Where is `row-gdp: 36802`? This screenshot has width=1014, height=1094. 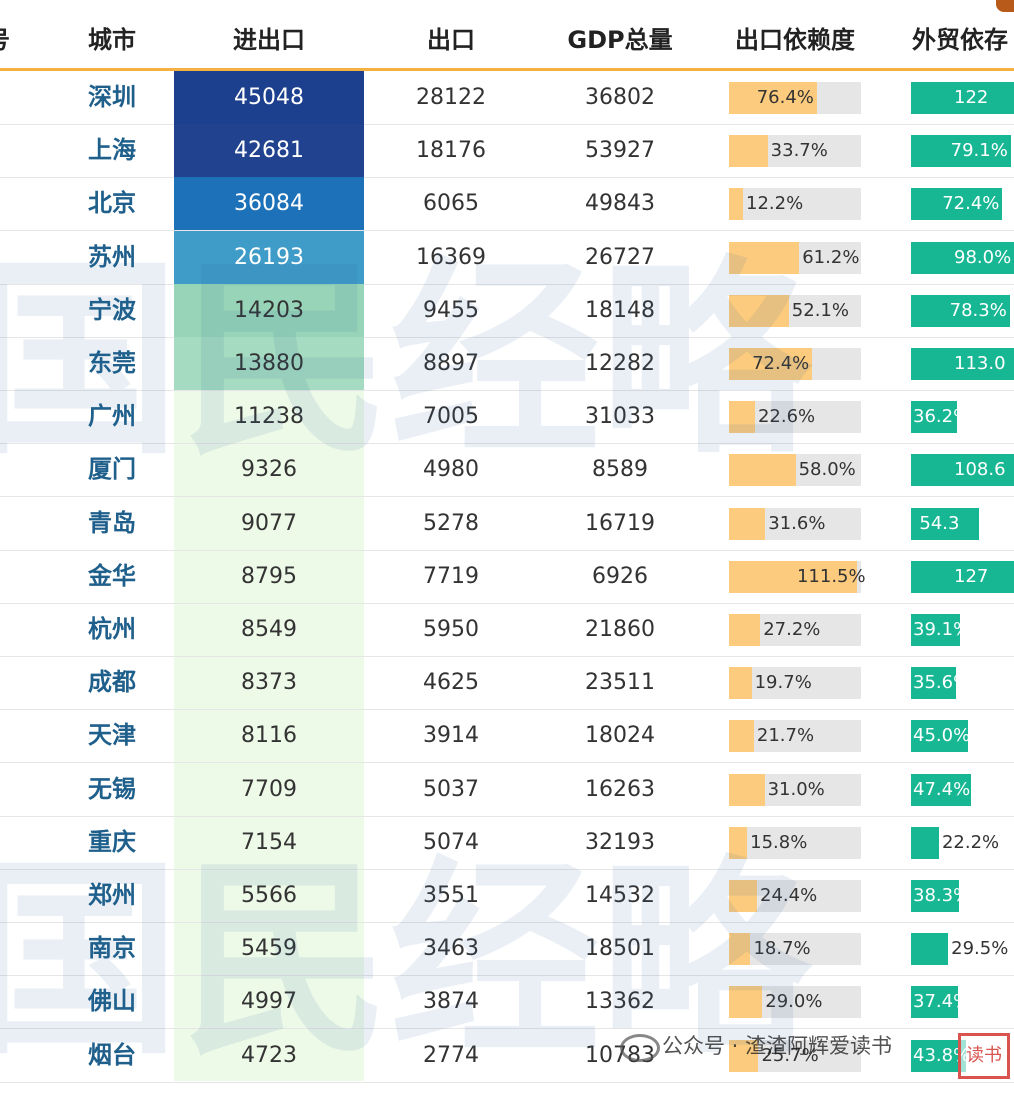
row-gdp: 36802 is located at coordinates (620, 97).